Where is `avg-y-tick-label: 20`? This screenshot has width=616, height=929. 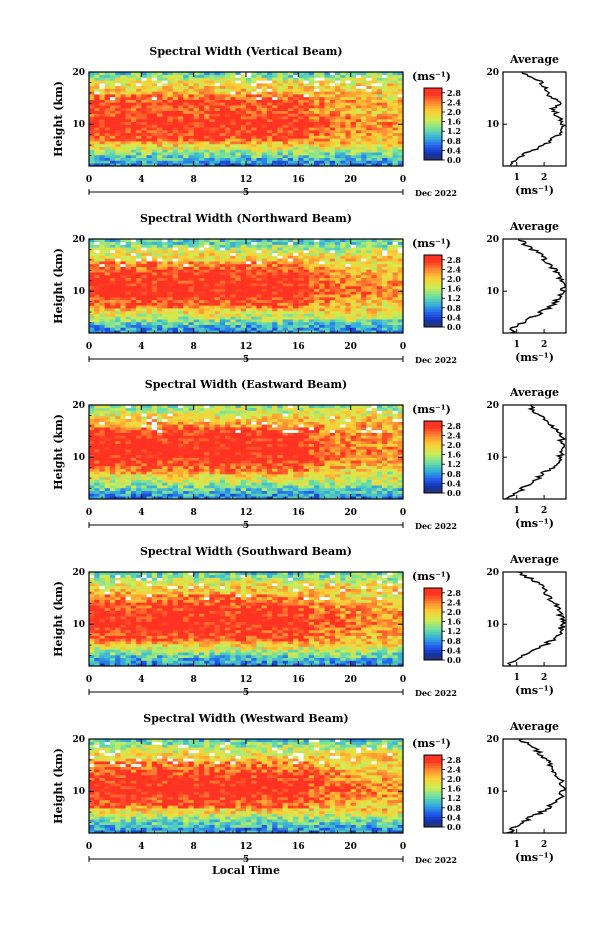 avg-y-tick-label: 20 is located at coordinates (492, 740).